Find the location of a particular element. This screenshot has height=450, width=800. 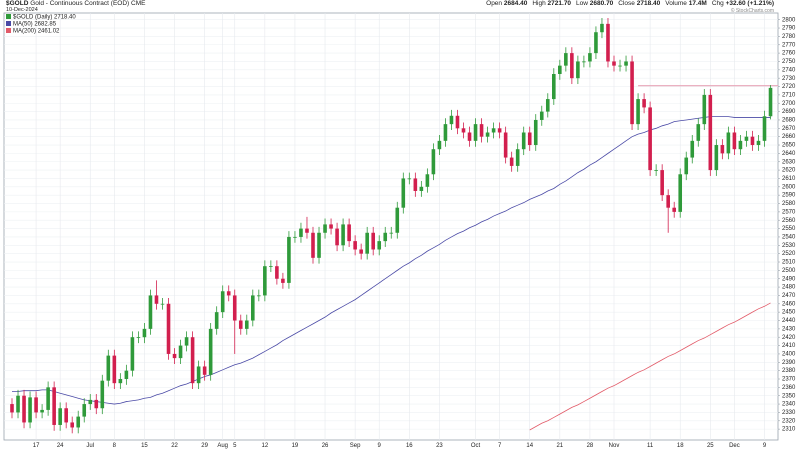

x-tick-label: 18 is located at coordinates (680, 446).